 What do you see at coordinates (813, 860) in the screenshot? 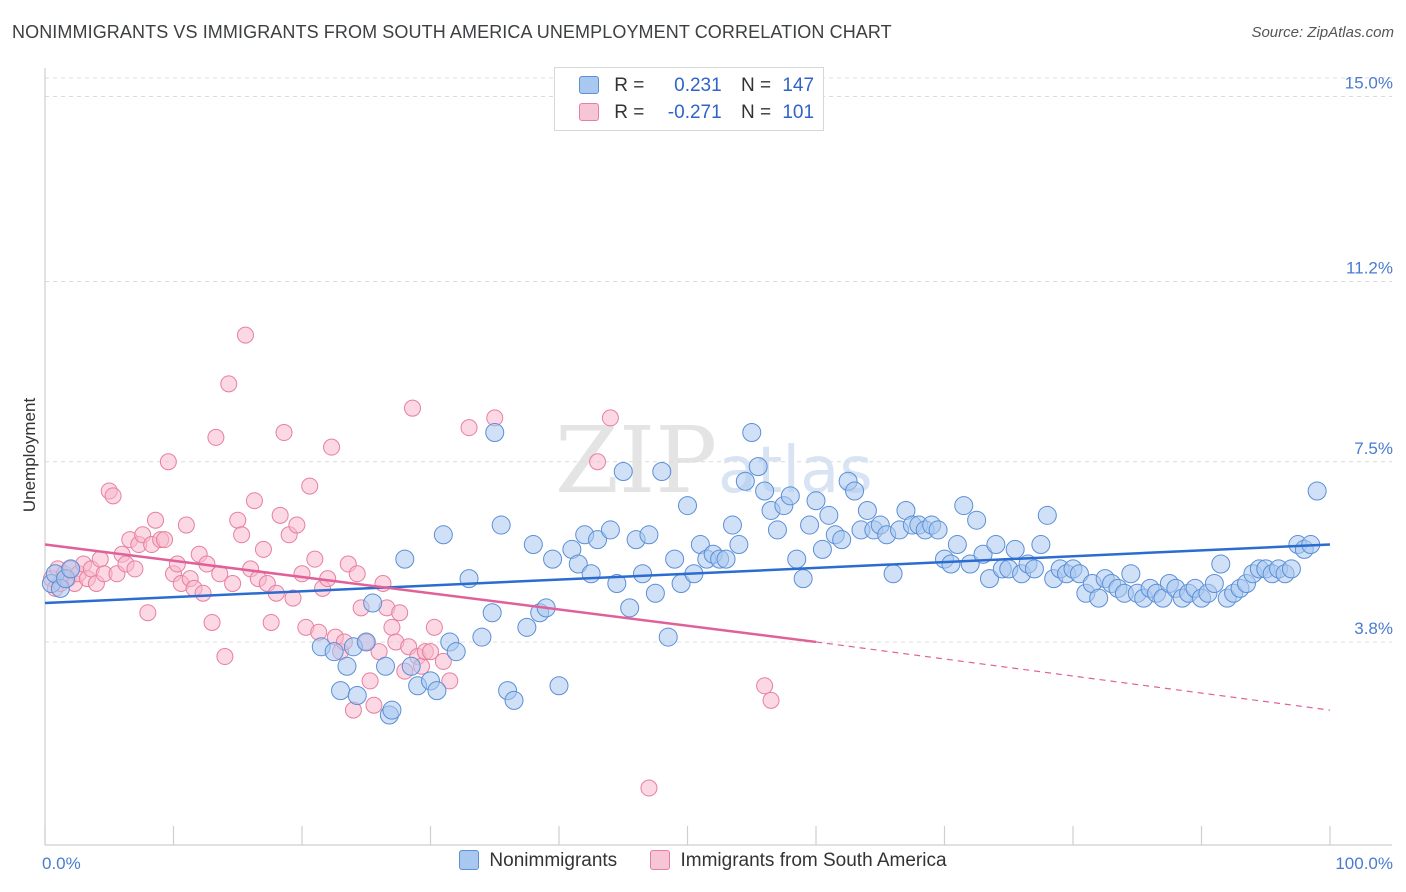
I see `legend-label: Immigrants from South America` at bounding box center [813, 860].